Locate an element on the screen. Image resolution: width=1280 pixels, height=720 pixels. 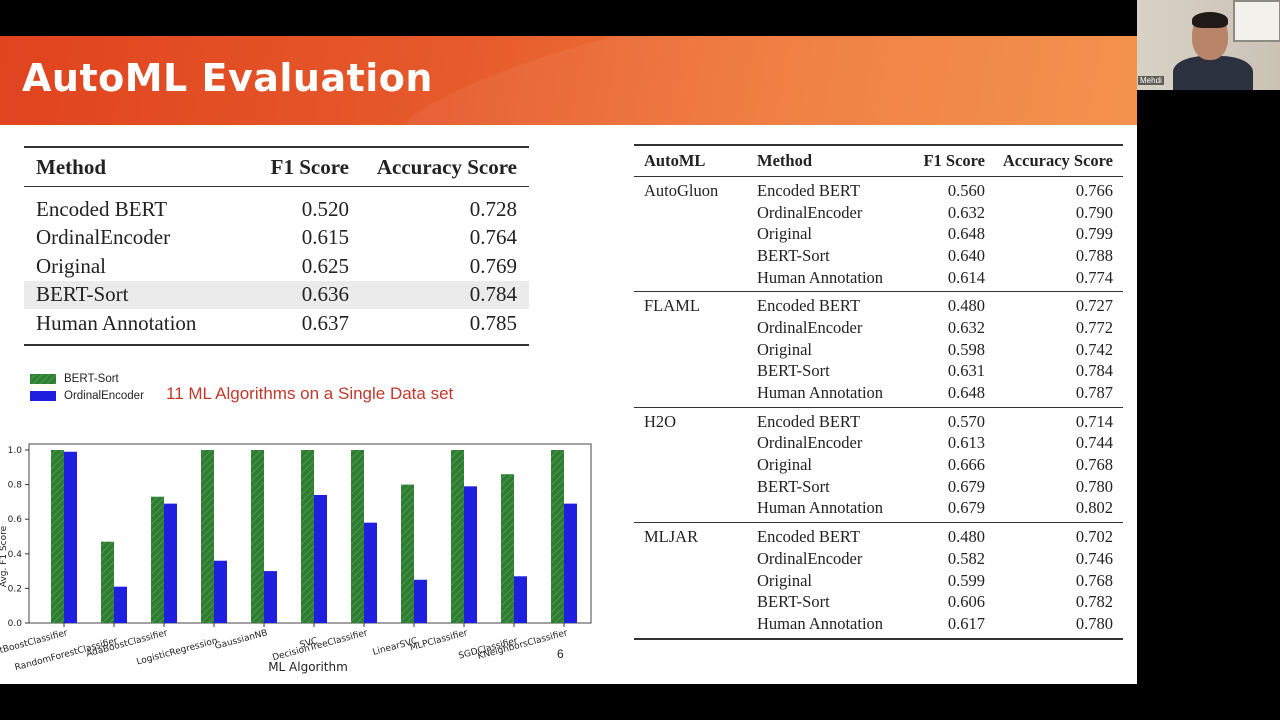
y-tick-label: 0.0 is located at coordinates (15, 624).